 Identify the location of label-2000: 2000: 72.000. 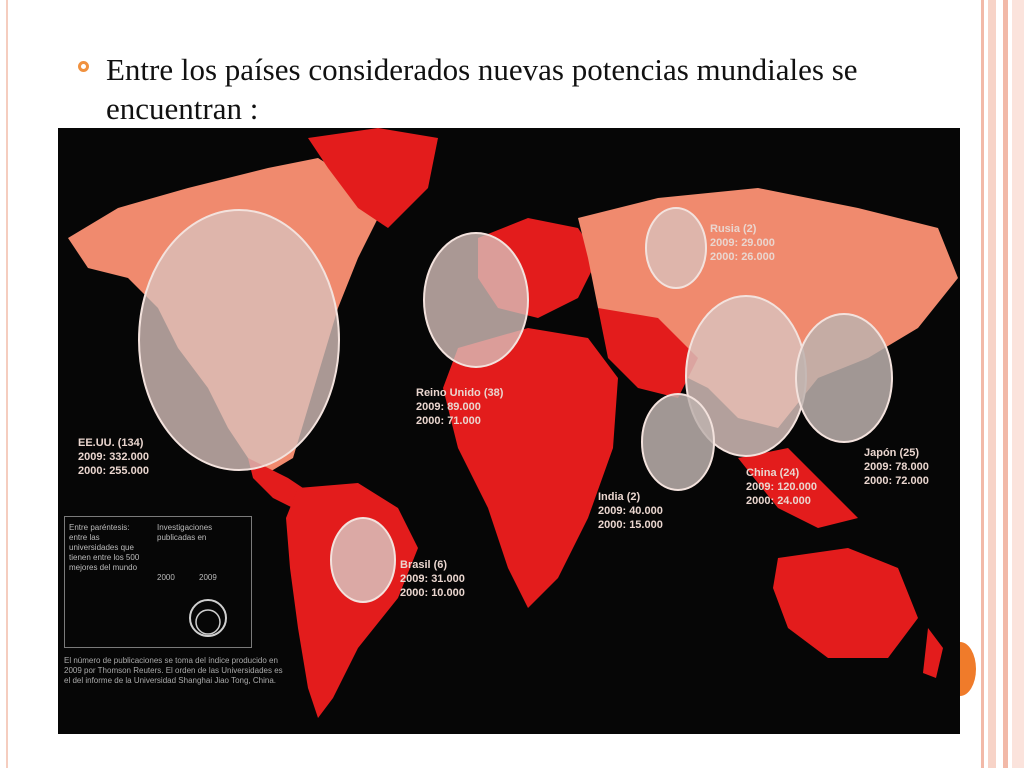
(896, 481).